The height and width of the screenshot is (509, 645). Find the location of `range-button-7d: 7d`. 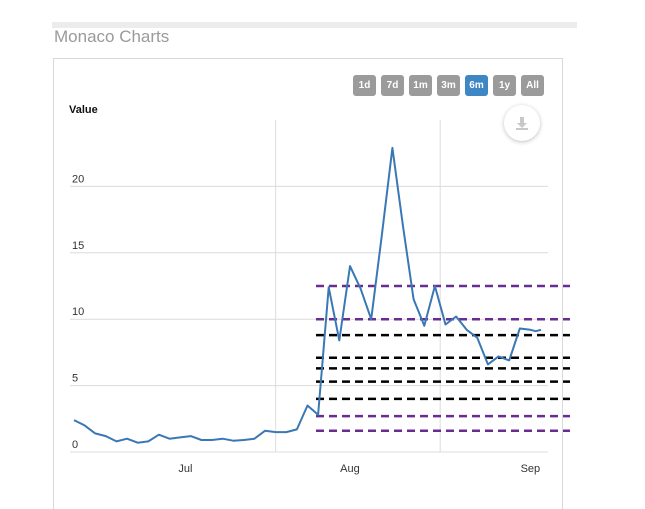

range-button-7d: 7d is located at coordinates (392, 85).